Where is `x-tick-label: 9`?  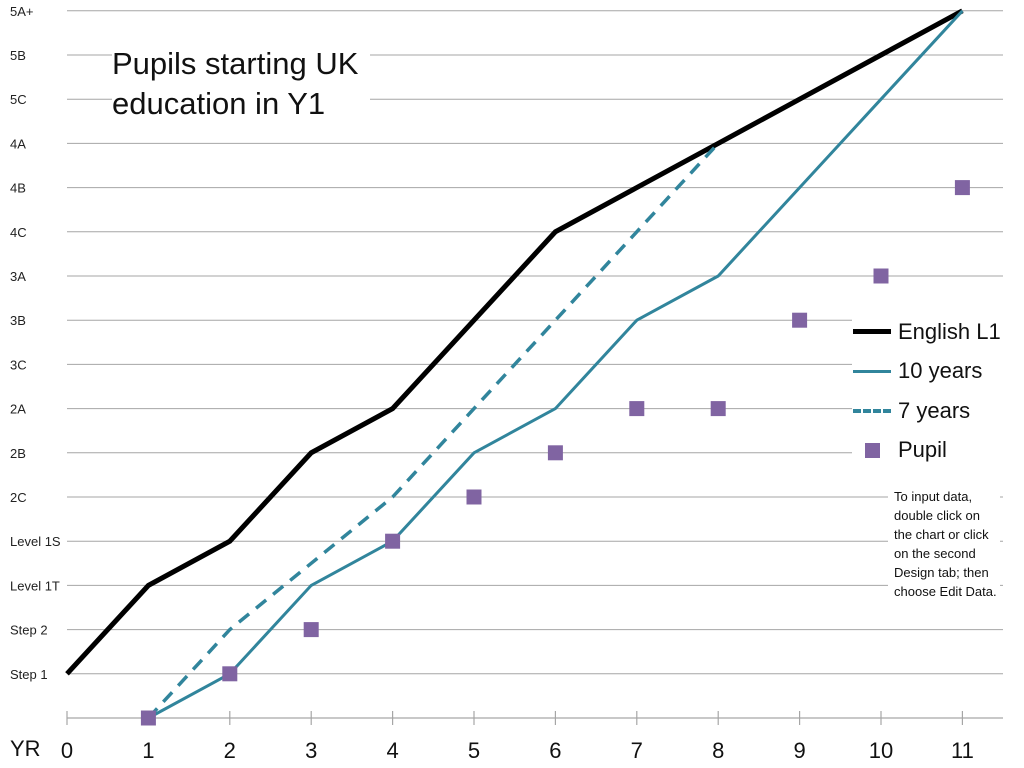
x-tick-label: 9 is located at coordinates (799, 750).